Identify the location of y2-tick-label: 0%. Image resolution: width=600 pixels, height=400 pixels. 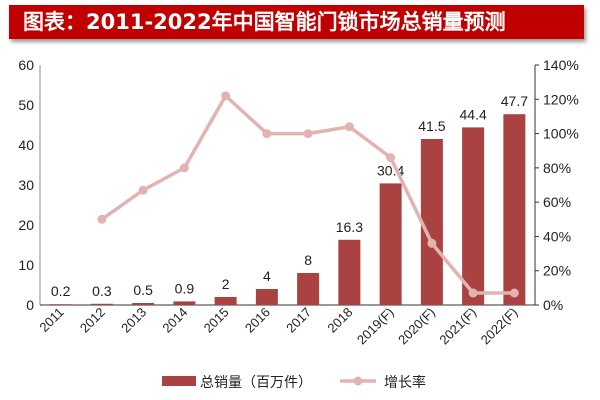
(553, 305).